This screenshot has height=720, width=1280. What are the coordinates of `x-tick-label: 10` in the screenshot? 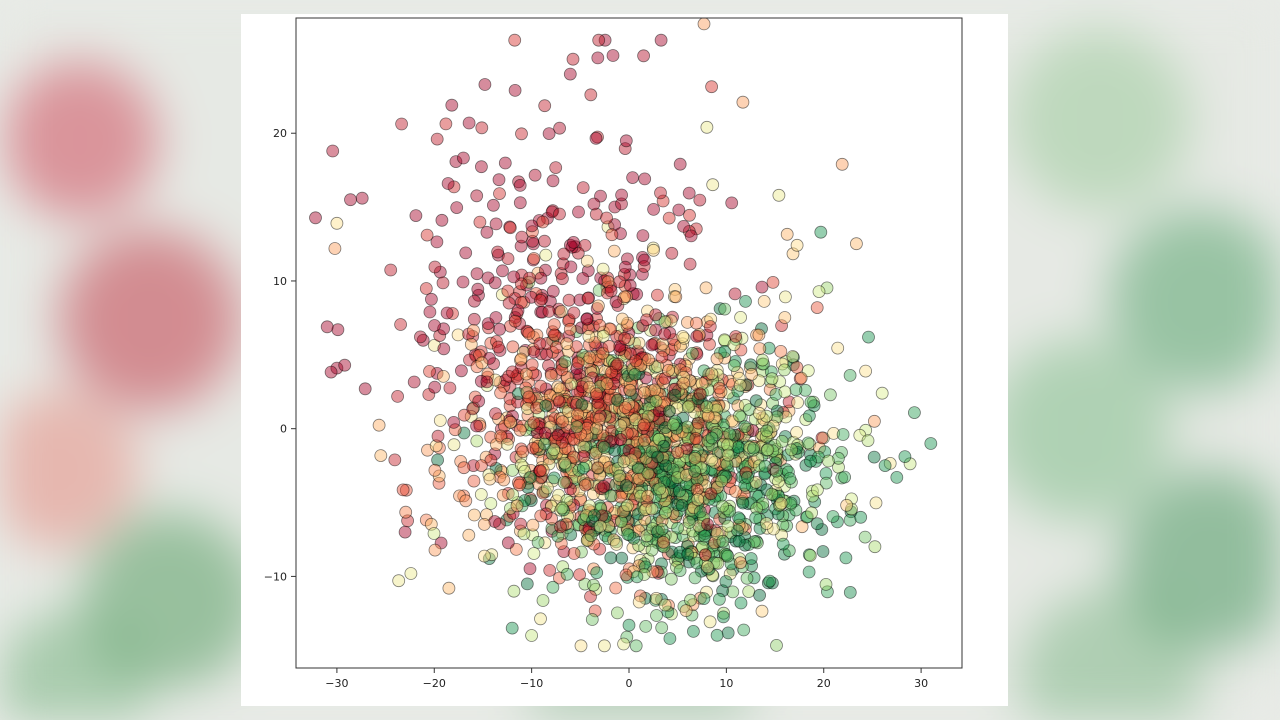 It's located at (726, 683).